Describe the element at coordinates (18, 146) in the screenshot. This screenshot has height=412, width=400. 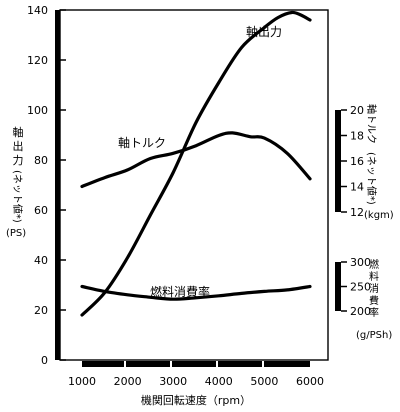
I see `power-axis-title-char: 出` at that location.